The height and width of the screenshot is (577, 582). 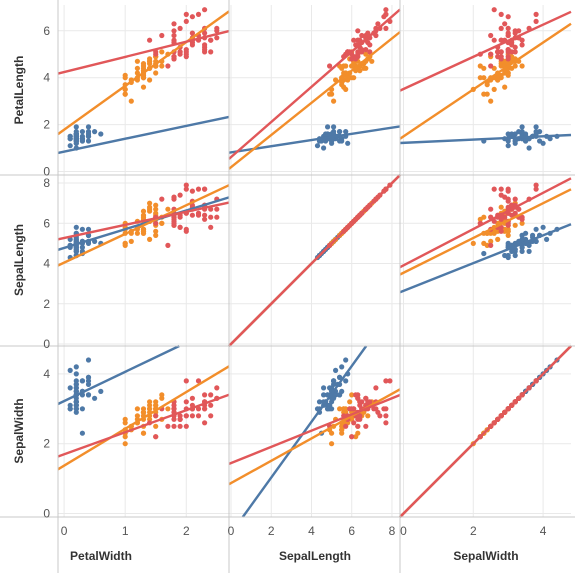 What do you see at coordinates (19, 430) in the screenshot?
I see `row-title-2: SepalWidth` at bounding box center [19, 430].